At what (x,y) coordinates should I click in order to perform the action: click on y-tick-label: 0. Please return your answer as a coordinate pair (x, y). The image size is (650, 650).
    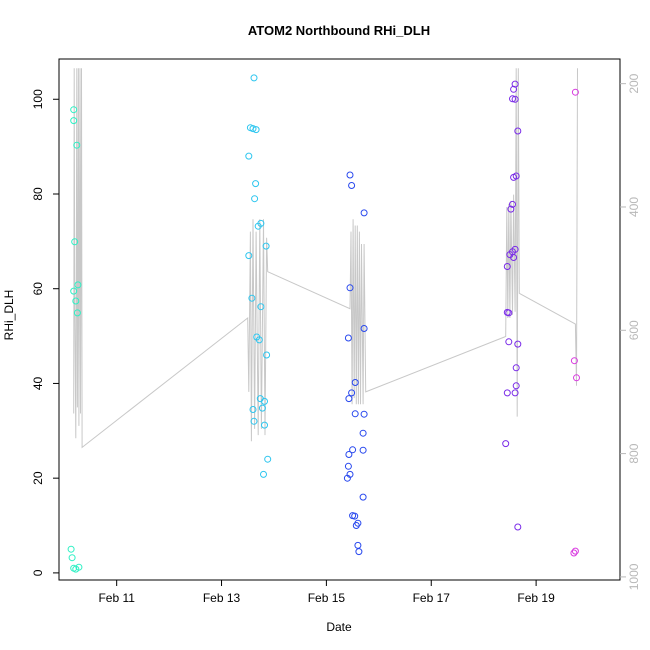
    Looking at the image, I should click on (38, 572).